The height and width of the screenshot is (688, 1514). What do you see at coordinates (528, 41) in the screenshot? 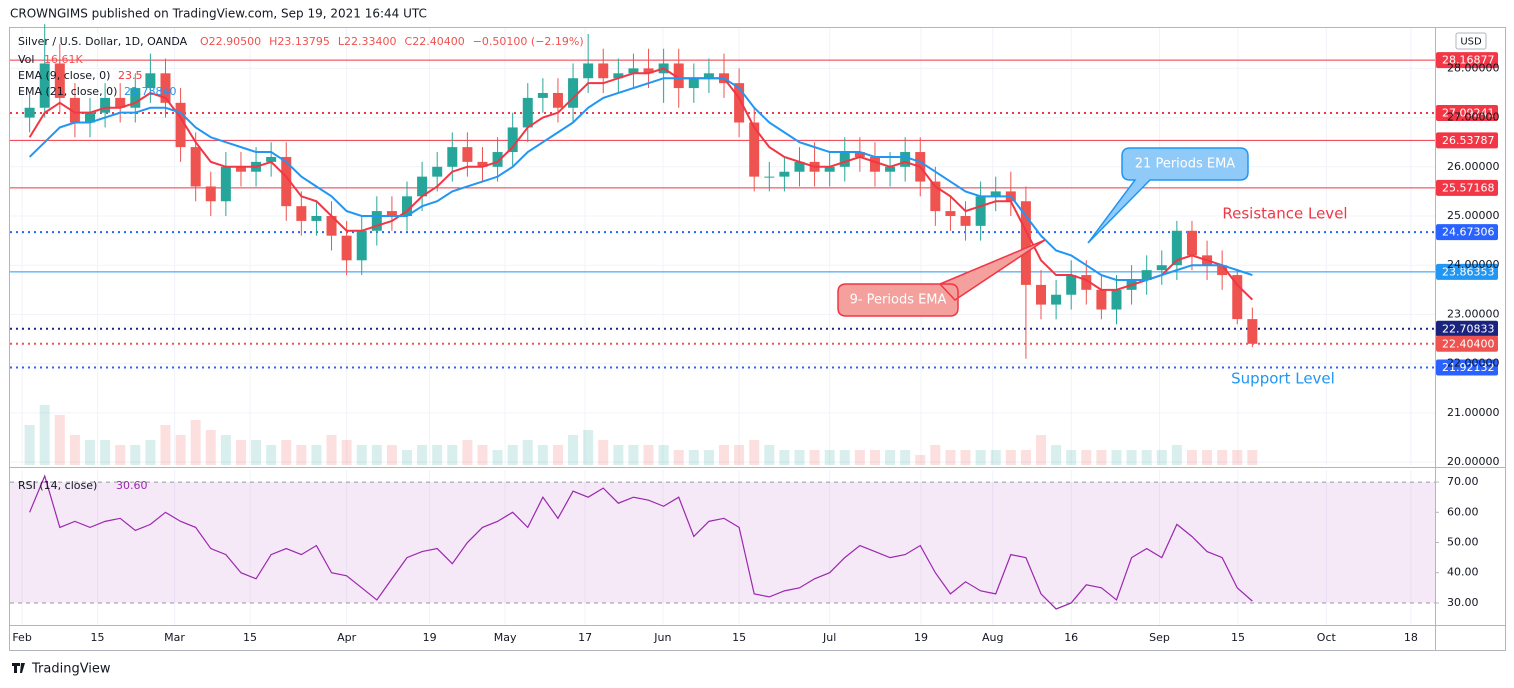
I see `ohlc-value: −0.50100 (−2.19%)` at bounding box center [528, 41].